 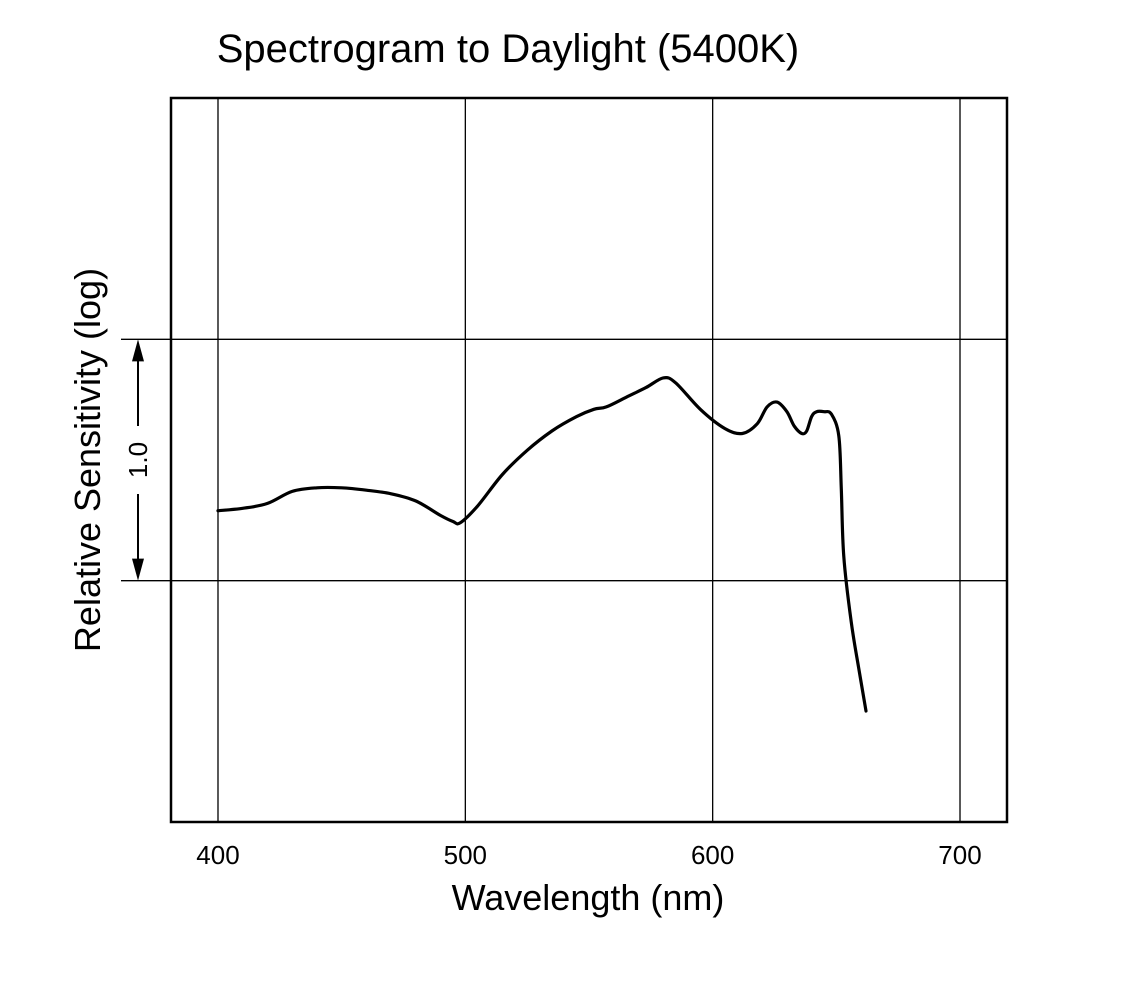 I want to click on x-tick-labels: 400 500 600 700, so click(x=588, y=855).